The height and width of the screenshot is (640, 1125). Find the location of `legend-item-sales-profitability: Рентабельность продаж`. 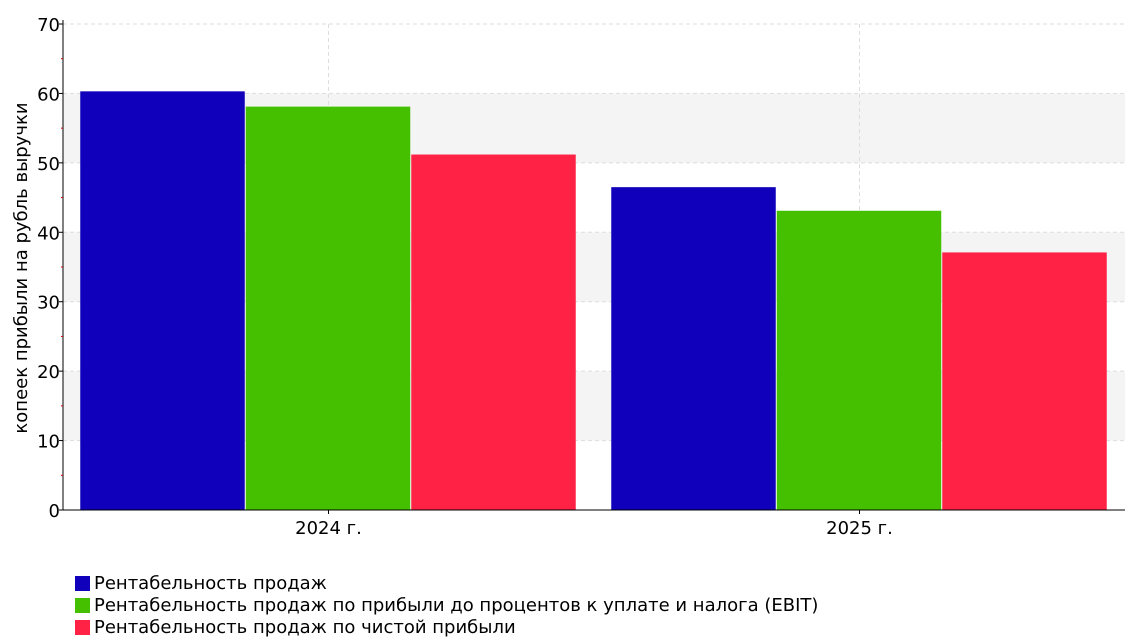

legend-item-sales-profitability: Рентабельность продаж is located at coordinates (446, 583).